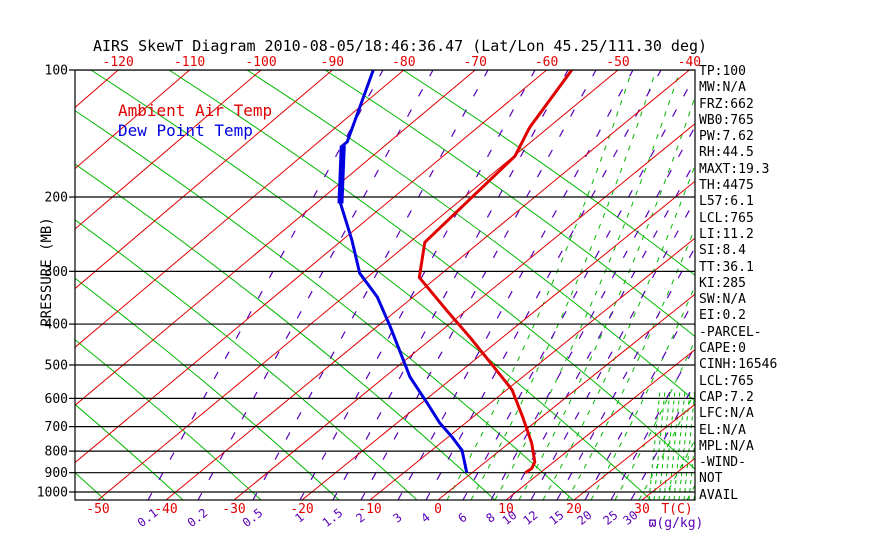  What do you see at coordinates (722, 316) in the screenshot?
I see `stat-line: EI:0.2` at bounding box center [722, 316].